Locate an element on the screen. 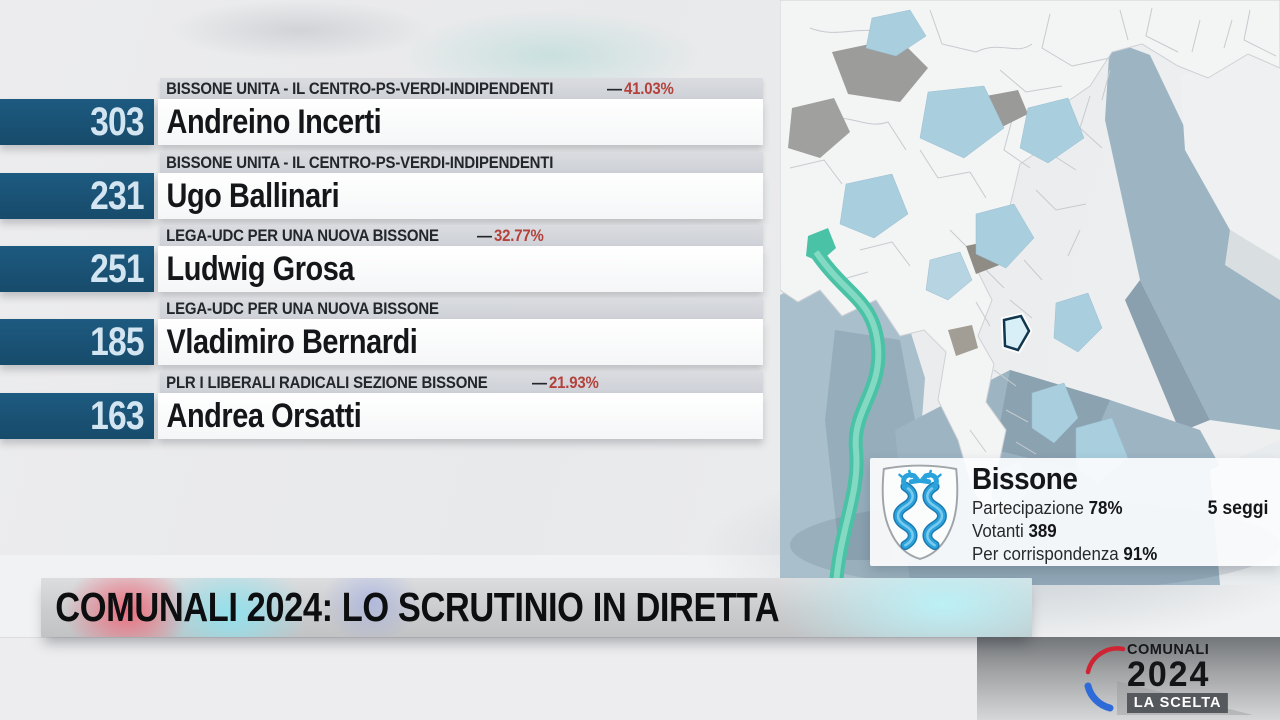  candidate-name: Ugo Ballinari is located at coordinates (253, 196).